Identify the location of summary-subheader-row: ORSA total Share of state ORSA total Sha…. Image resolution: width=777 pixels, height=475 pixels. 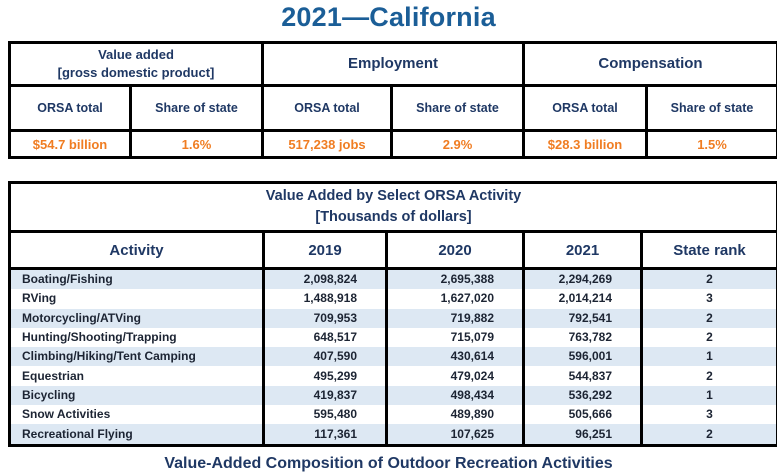
(392, 108).